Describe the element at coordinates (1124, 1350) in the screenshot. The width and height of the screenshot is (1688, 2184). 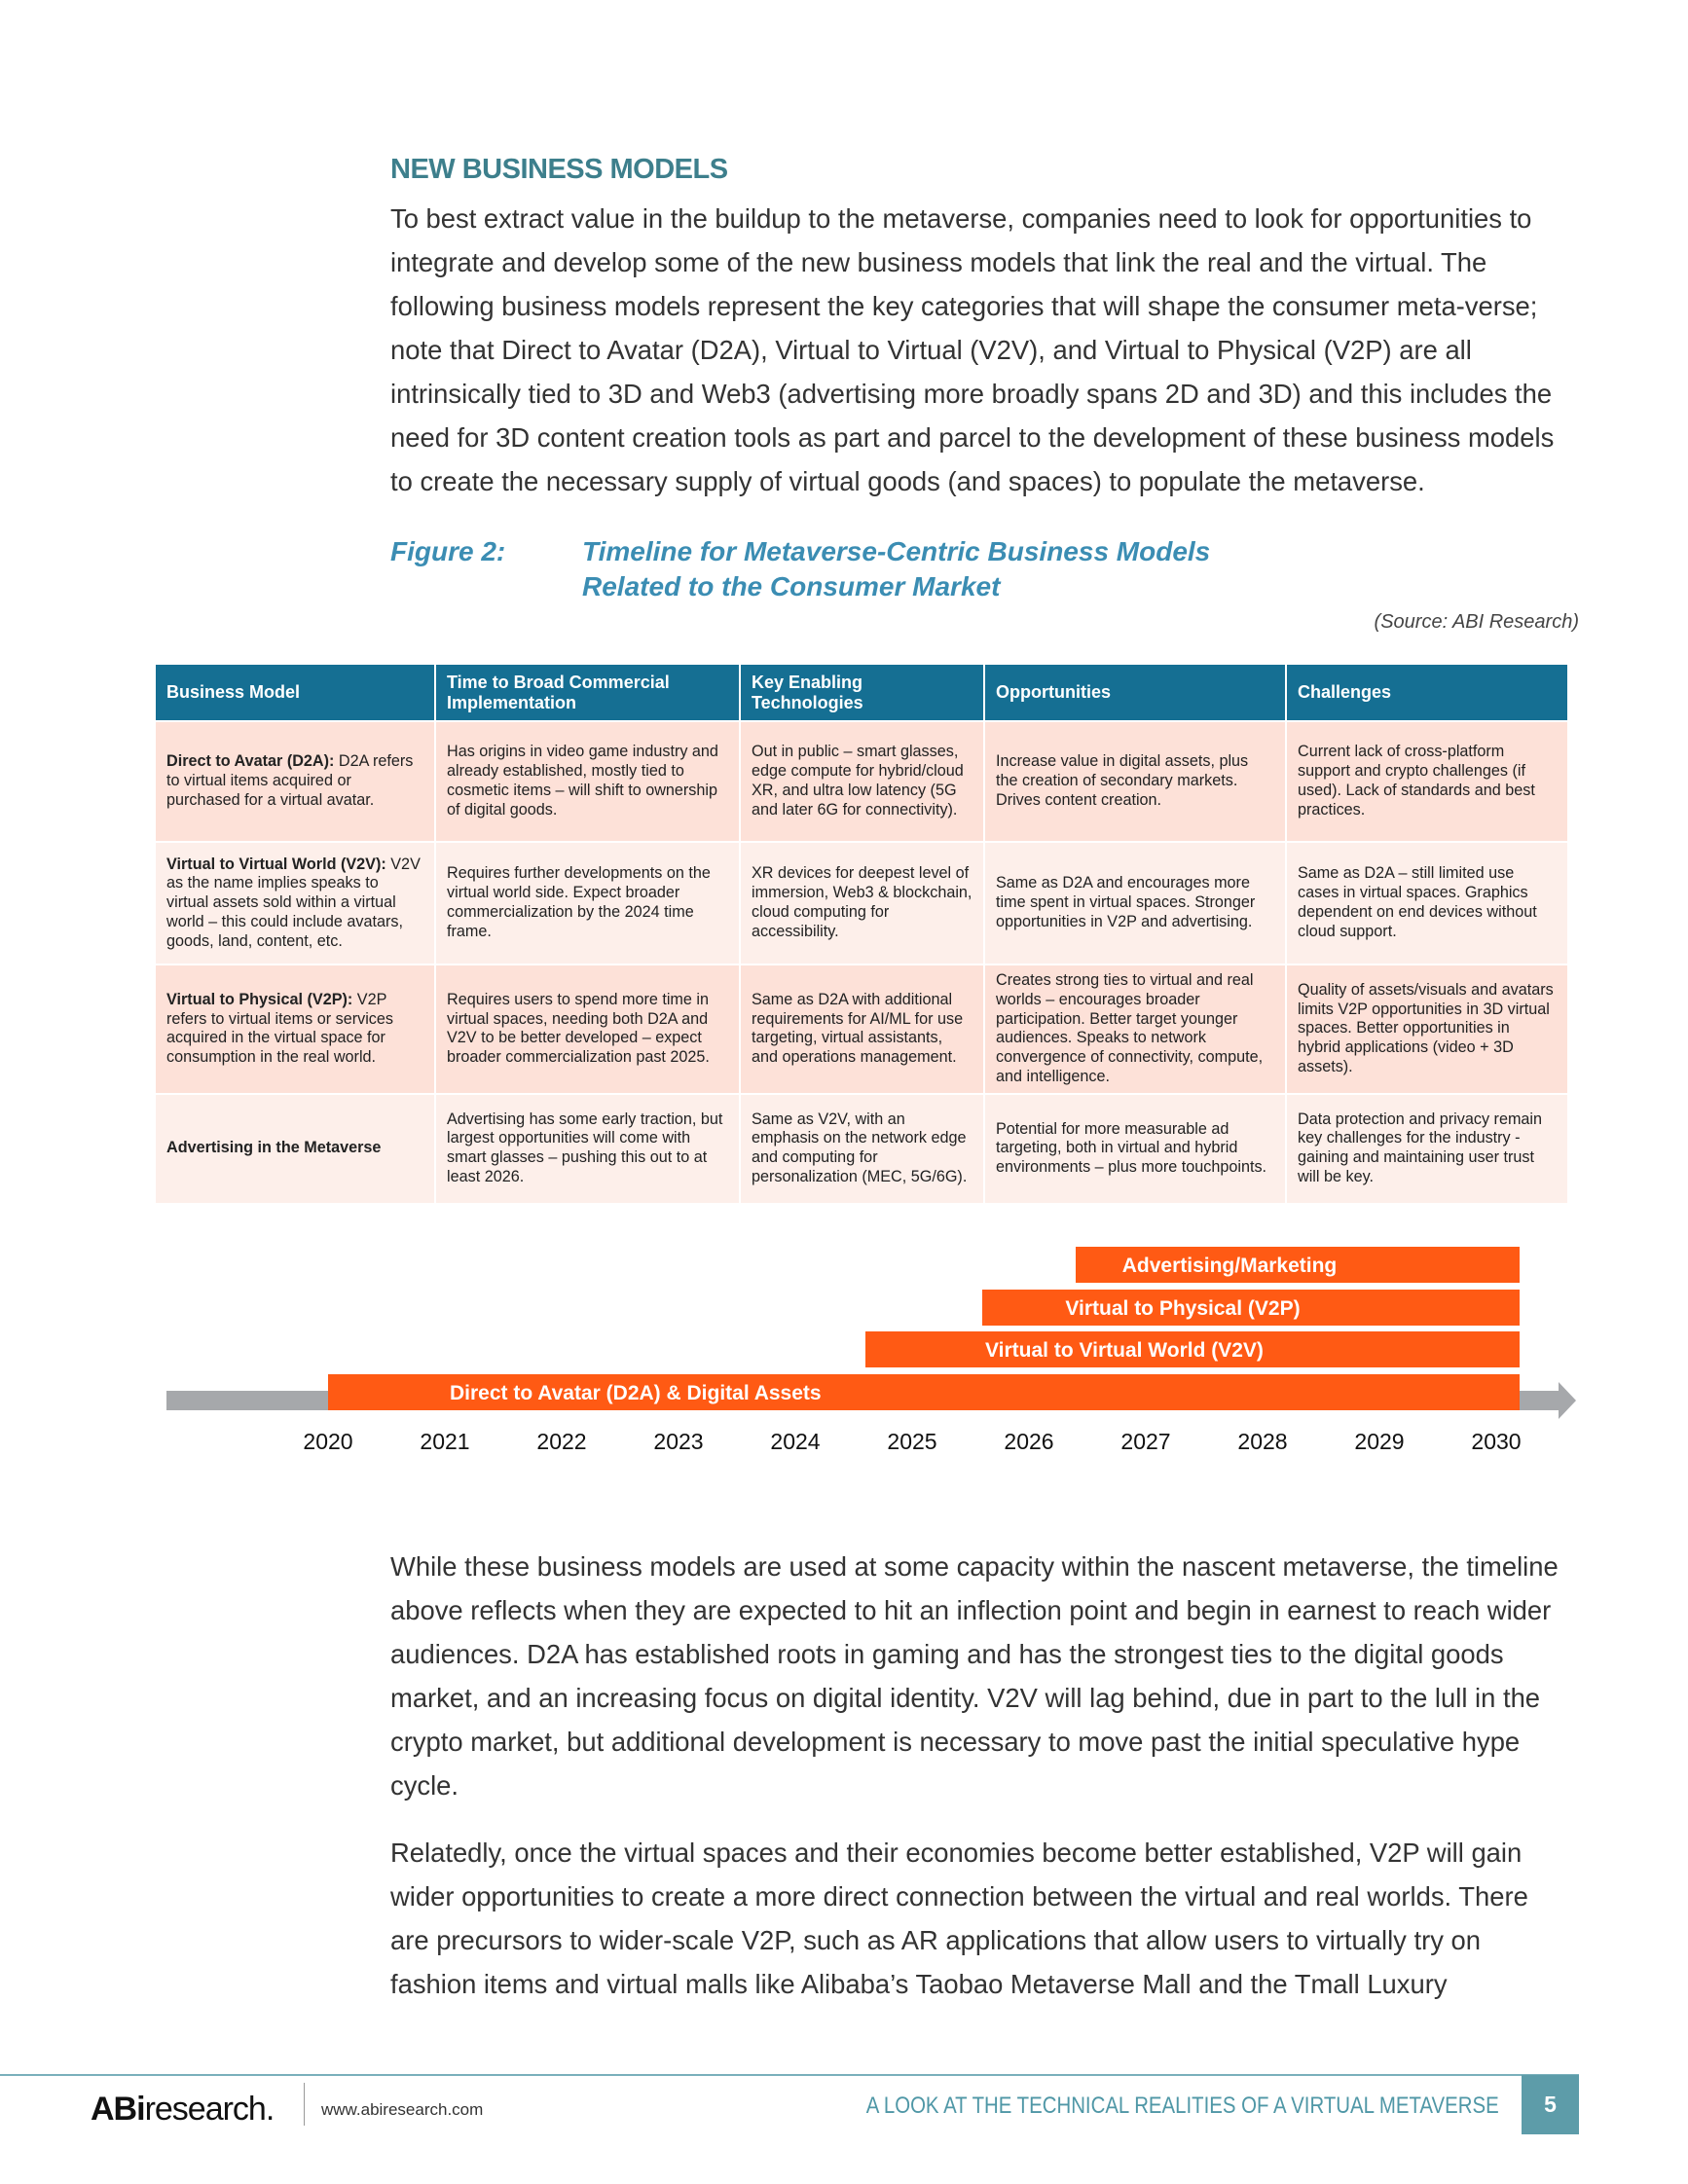
I see `bar-label: Virtual to Virtual World (V2V)` at that location.